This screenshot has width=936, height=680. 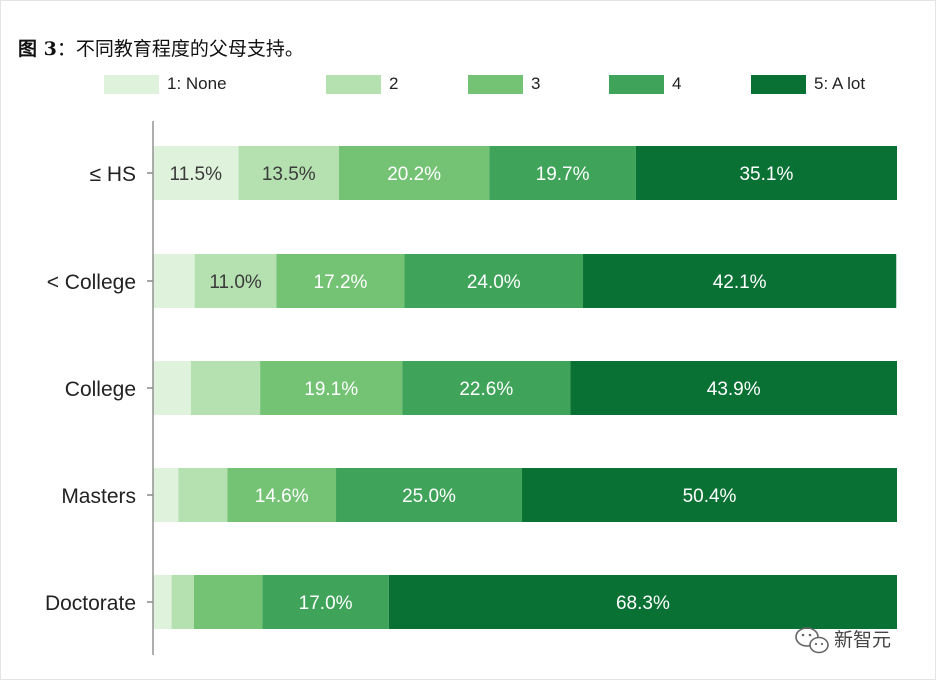 I want to click on data-label: 20.2%, so click(x=414, y=174).